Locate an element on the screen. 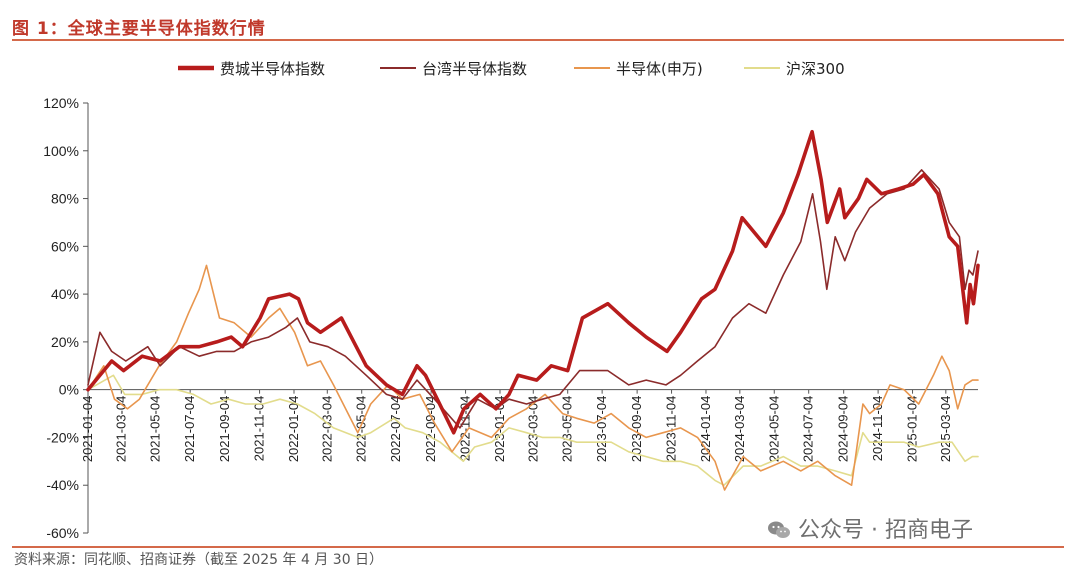 Image resolution: width=1080 pixels, height=574 pixels. source-rule is located at coordinates (538, 547).